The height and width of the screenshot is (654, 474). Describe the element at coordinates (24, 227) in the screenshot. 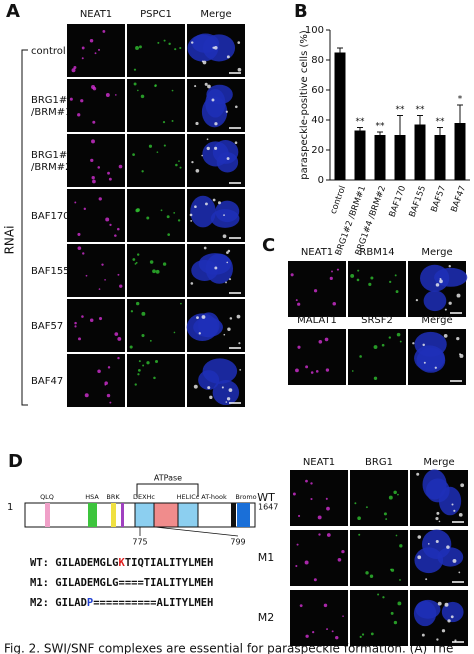

I see `bracket` at that location.